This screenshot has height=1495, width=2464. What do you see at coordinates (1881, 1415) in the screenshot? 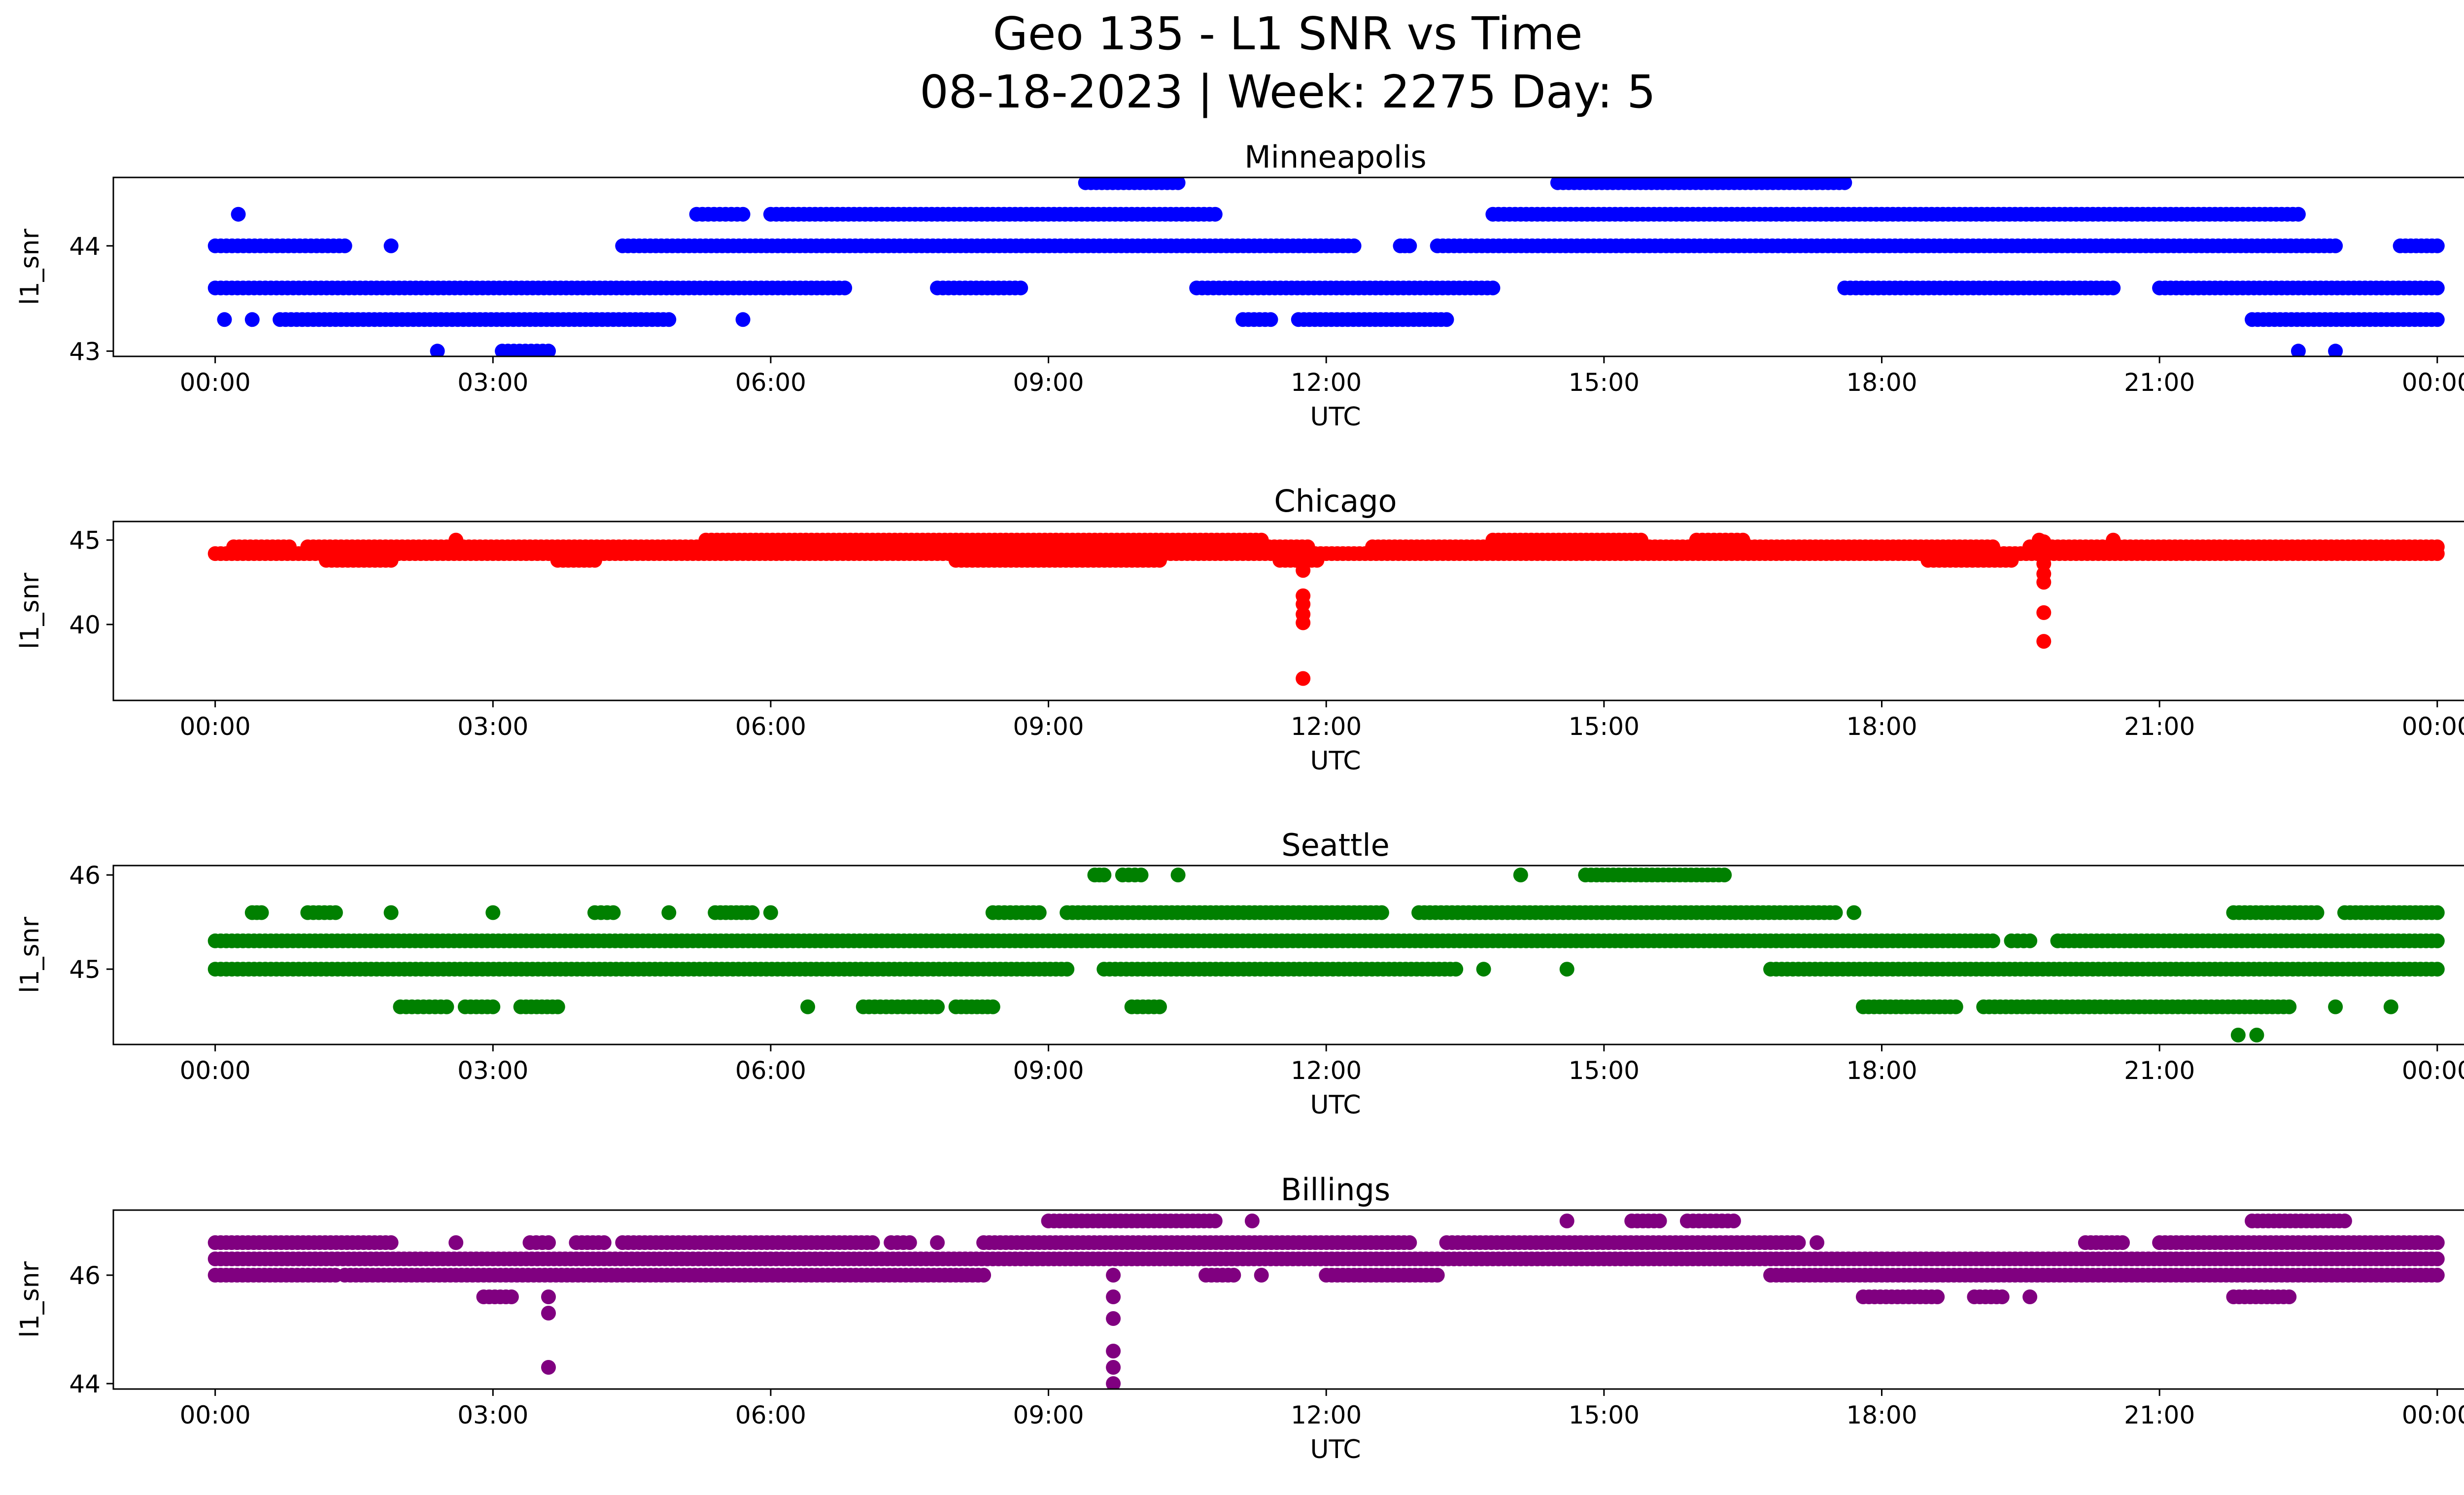
I see `x-tick-label: 18:00` at bounding box center [1881, 1415].